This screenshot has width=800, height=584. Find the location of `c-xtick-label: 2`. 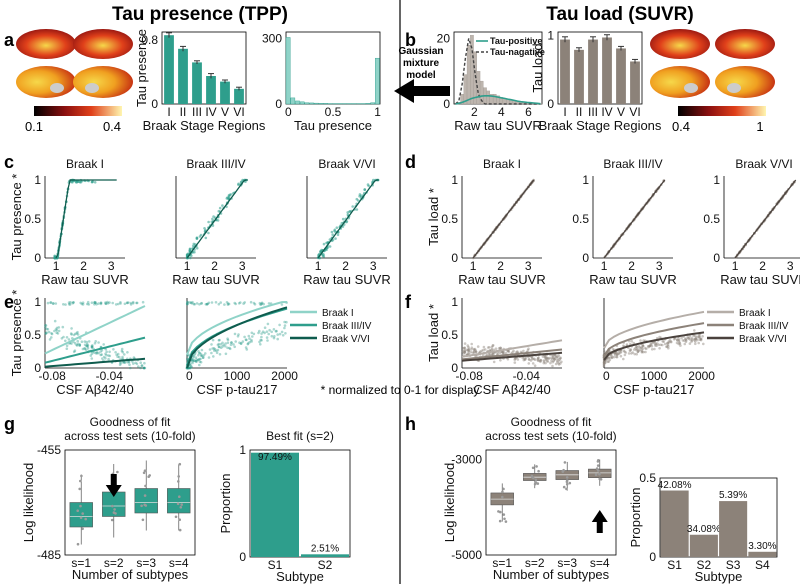

c-xtick-label: 2 is located at coordinates (83, 266).